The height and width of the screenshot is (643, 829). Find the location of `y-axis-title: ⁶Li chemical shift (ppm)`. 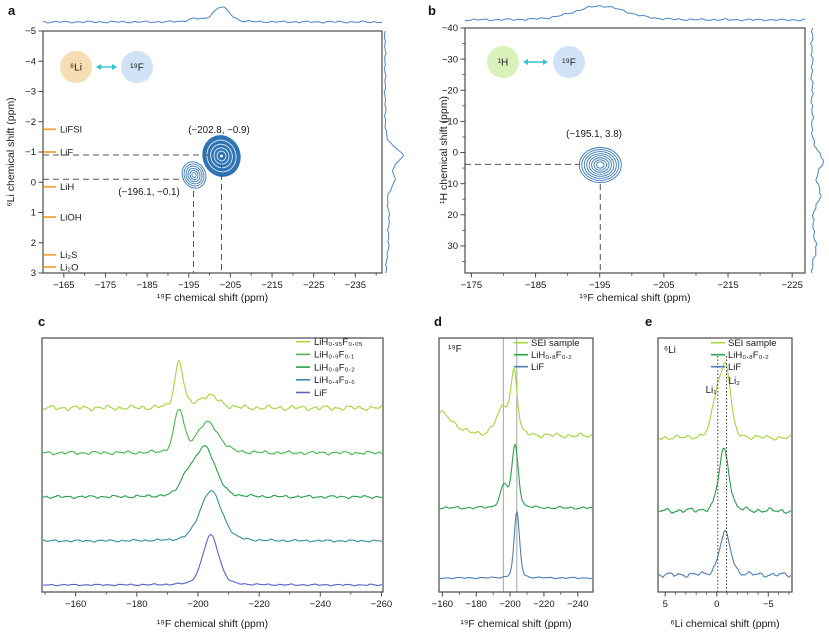

y-axis-title: ⁶Li chemical shift (ppm) is located at coordinates (11, 151).